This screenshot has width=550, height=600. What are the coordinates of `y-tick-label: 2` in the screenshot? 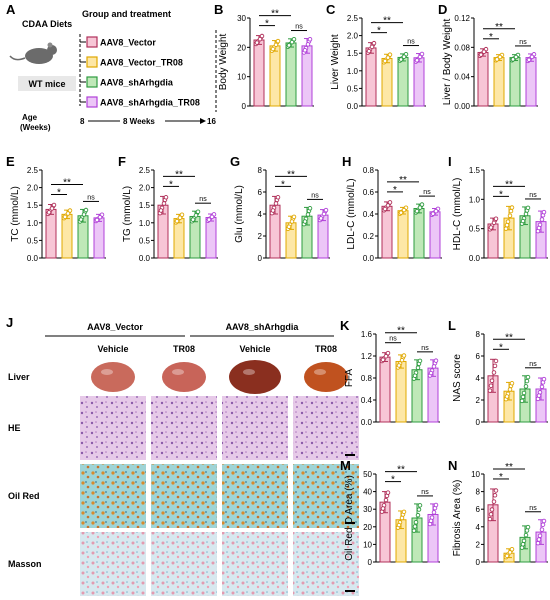 It's located at (478, 400).